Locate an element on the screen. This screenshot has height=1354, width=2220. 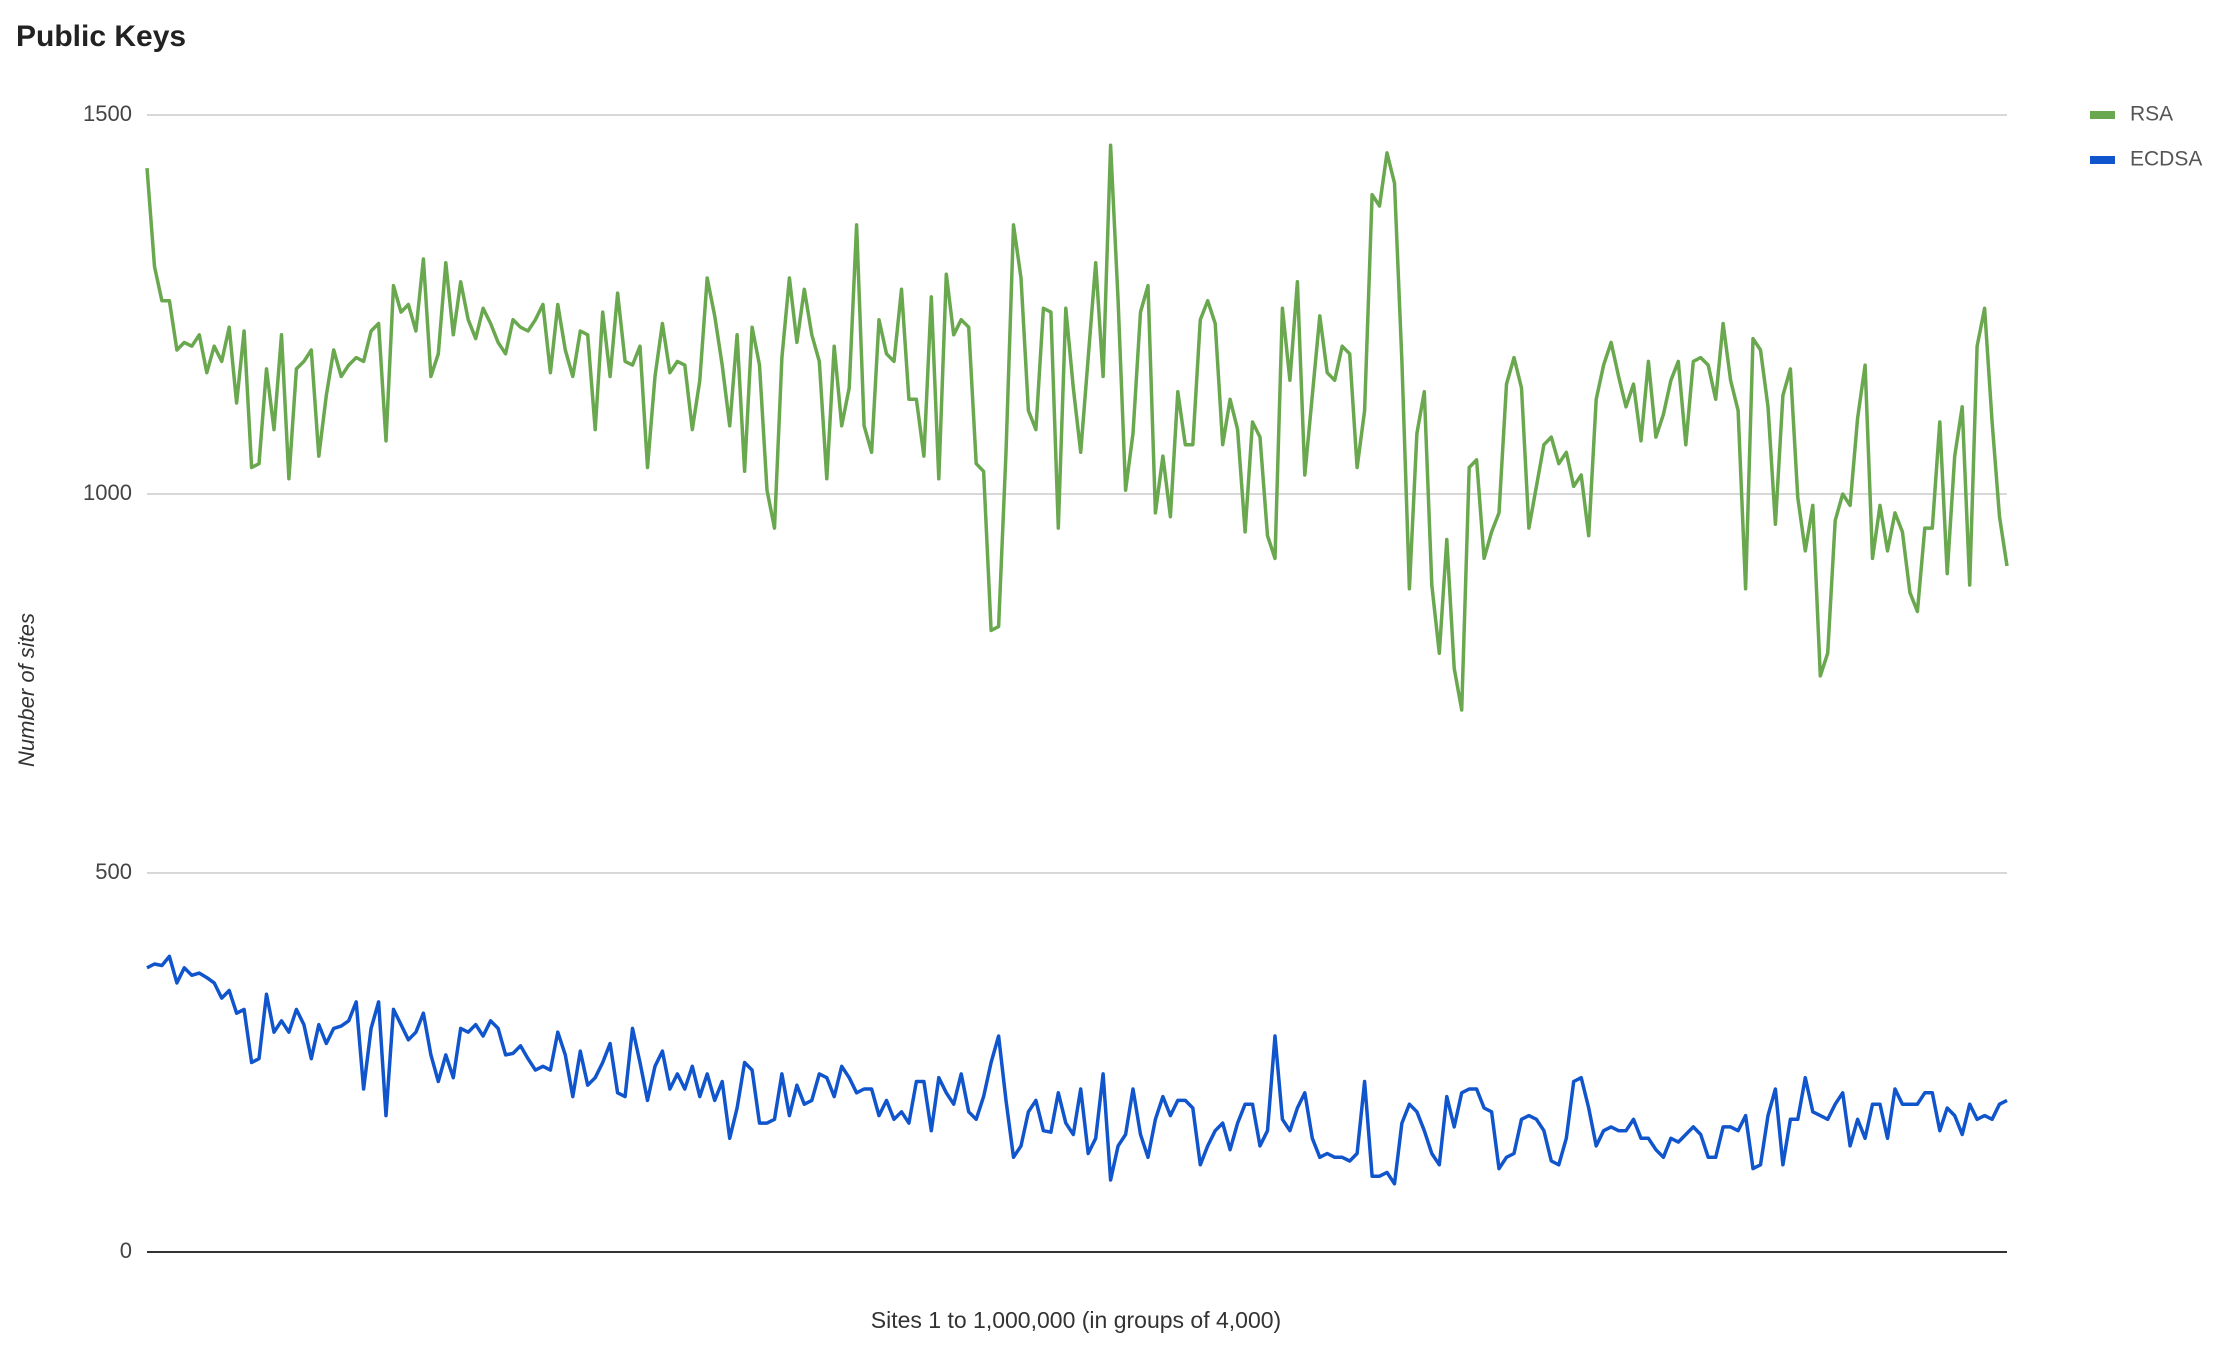
legend-label: ECDSA is located at coordinates (2166, 159).